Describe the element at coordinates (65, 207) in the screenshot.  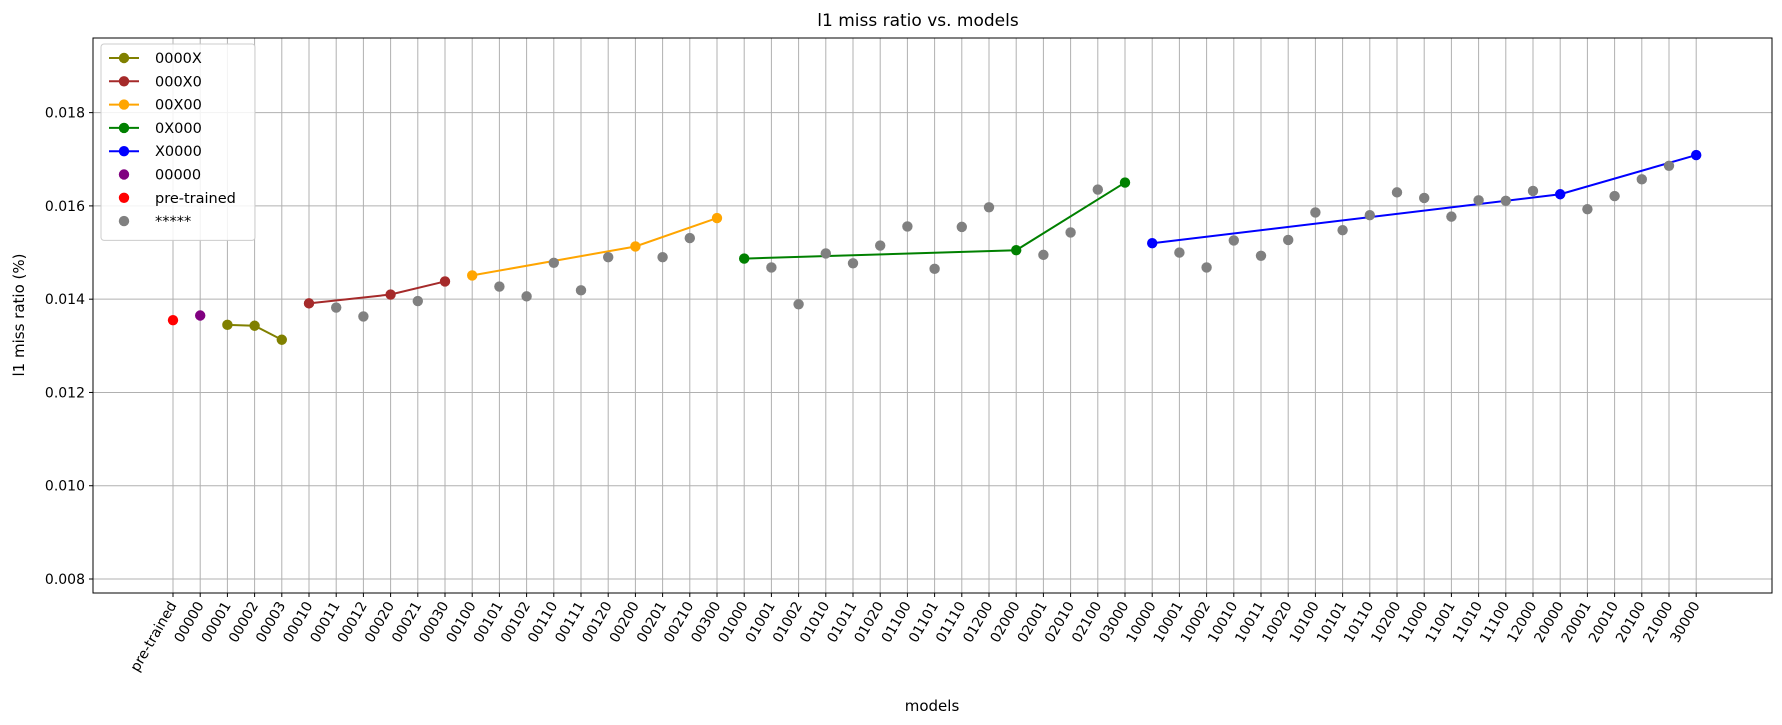
I see `y-tick-label: 0.016` at that location.